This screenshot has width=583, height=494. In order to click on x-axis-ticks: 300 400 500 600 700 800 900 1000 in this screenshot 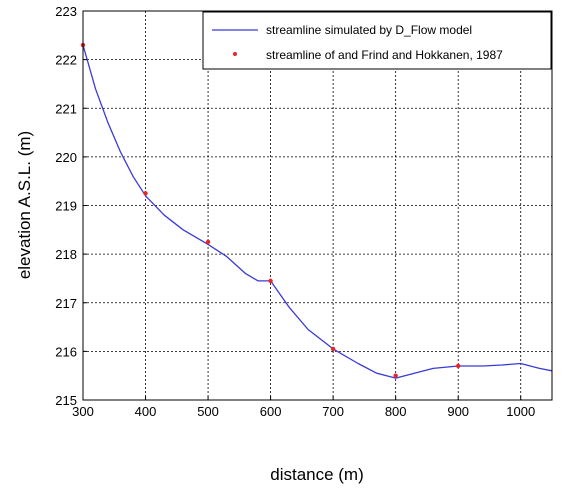, I will do `click(303, 407)`.